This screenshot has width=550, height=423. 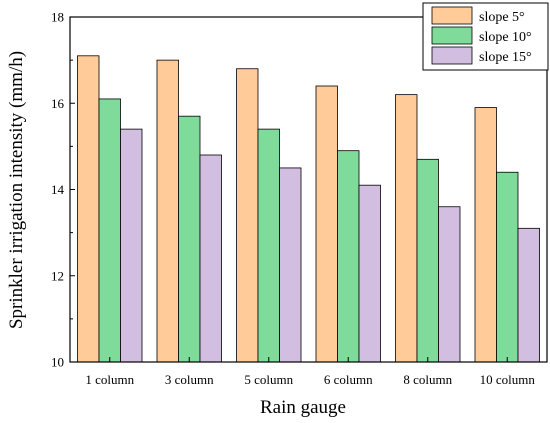 I want to click on legend-label-slope-5: slope 5°, so click(x=502, y=17).